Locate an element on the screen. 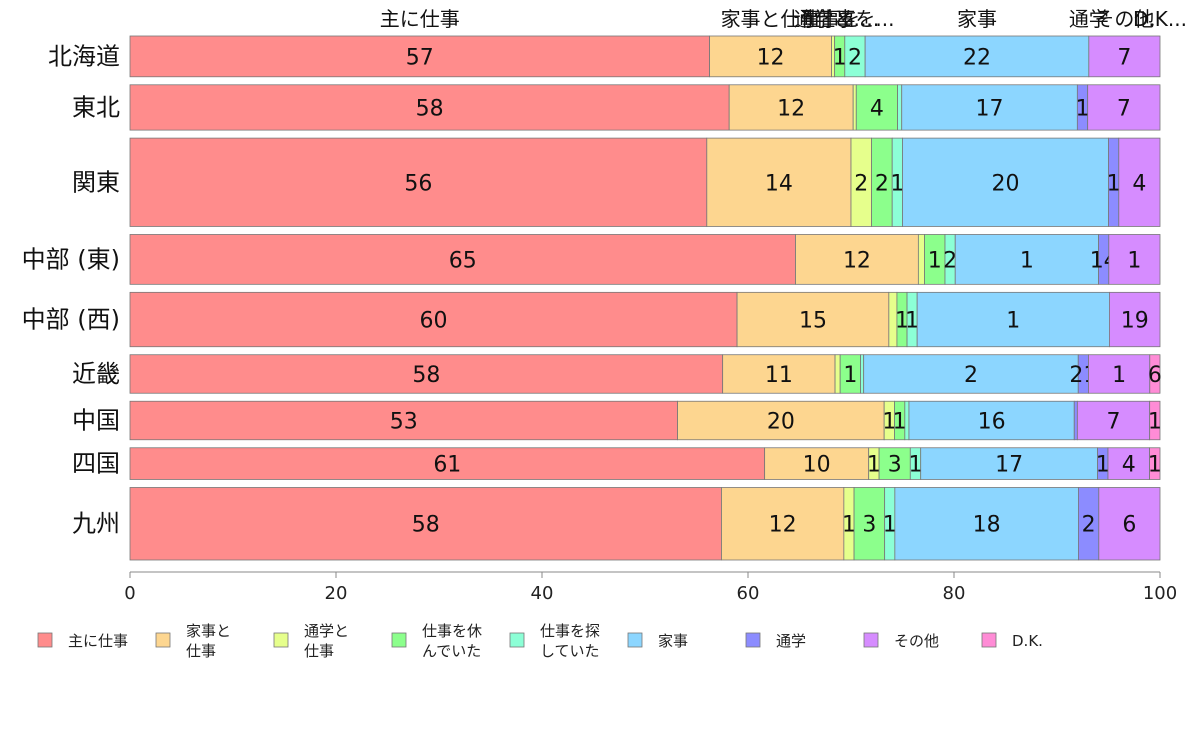 This screenshot has height=736, width=1188. data-label: 15 is located at coordinates (813, 321).